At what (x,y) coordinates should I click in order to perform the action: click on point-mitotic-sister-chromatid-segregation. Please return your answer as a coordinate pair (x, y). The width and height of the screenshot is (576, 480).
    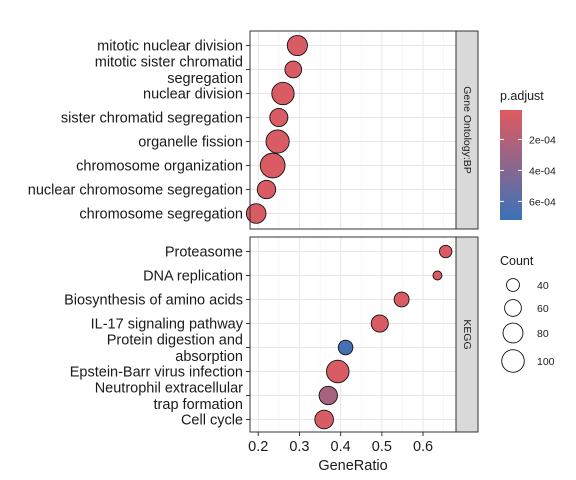
    Looking at the image, I should click on (293, 69).